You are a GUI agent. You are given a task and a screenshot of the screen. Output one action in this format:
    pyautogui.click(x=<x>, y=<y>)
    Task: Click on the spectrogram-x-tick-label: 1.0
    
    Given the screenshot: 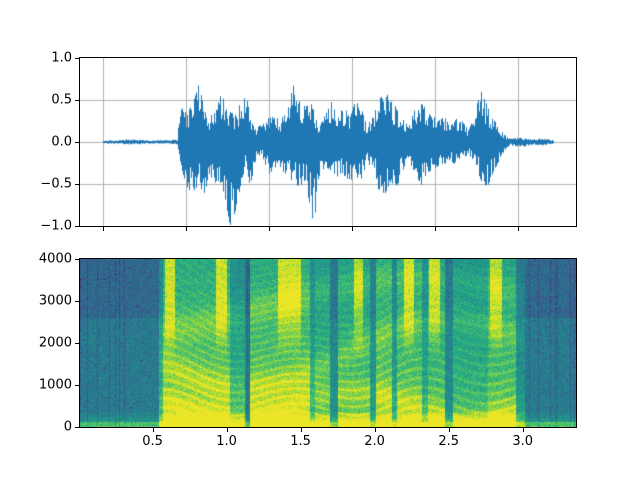 What is the action you would take?
    pyautogui.click(x=226, y=441)
    